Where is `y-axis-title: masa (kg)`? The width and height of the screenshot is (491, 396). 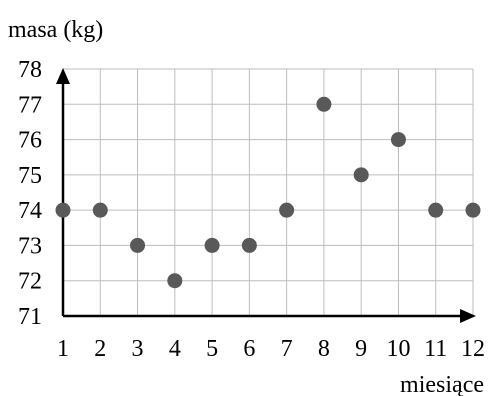
y-axis-title: masa (kg) is located at coordinates (55, 30).